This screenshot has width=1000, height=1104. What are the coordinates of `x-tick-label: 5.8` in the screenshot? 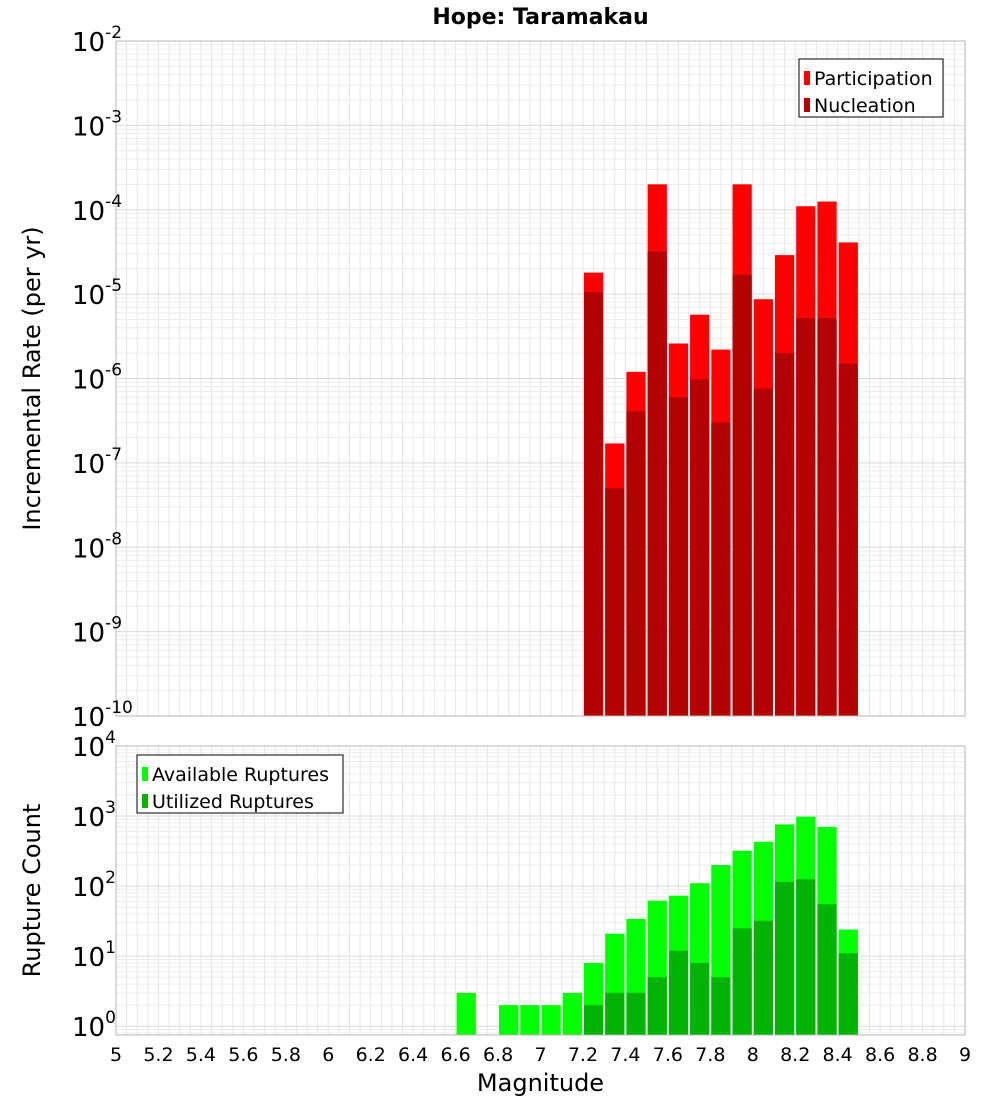 It's located at (286, 1055).